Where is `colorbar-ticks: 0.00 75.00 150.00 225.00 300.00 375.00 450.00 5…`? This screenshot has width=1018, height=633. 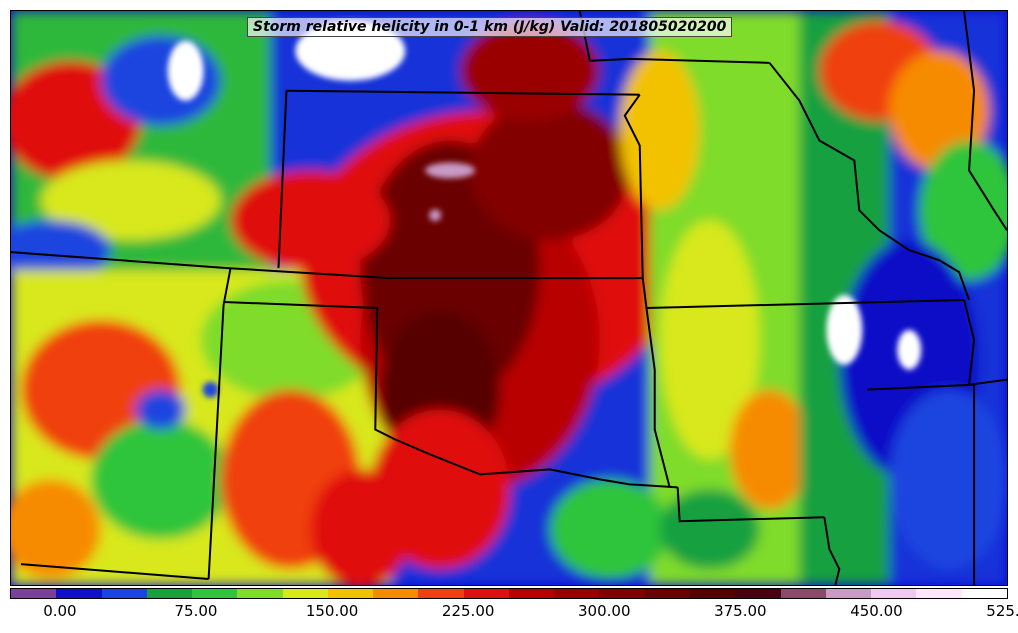
colorbar-ticks: 0.00 75.00 150.00 225.00 300.00 375.00 450.00 5… is located at coordinates (514, 615).